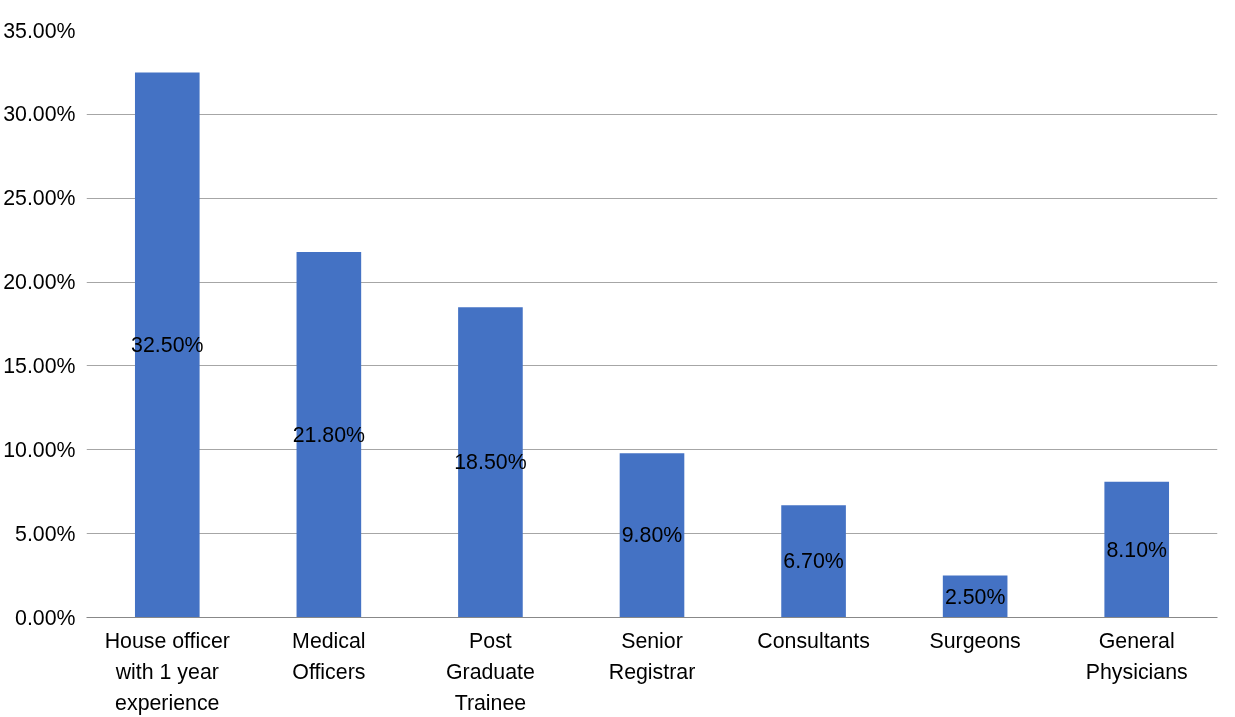 Image resolution: width=1235 pixels, height=717 pixels. Describe the element at coordinates (45, 533) in the screenshot. I see `y-tick-label: 5.00%` at that location.